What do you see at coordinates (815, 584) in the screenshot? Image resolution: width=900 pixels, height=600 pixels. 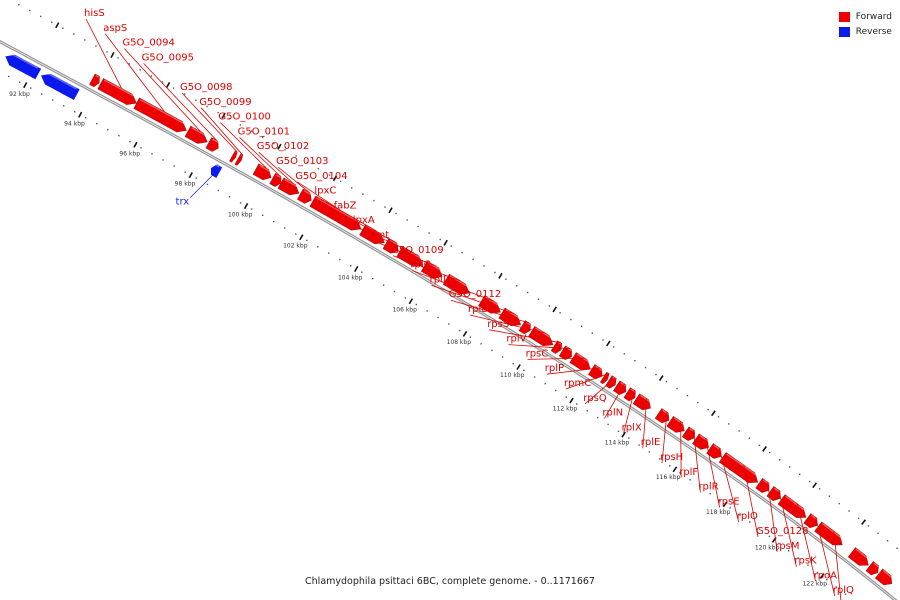 I see `ruler-tick-label: 122 kbp` at bounding box center [815, 584].